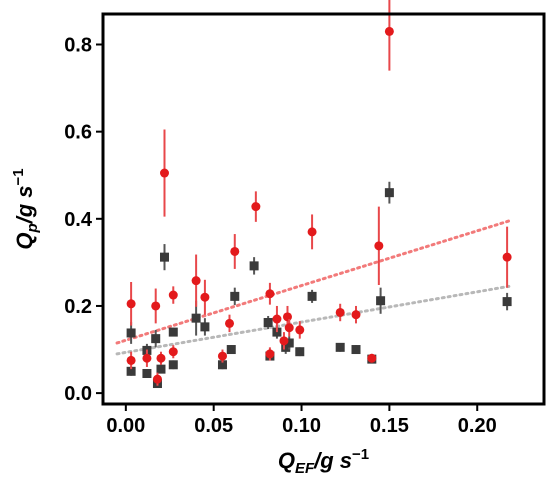  Describe the element at coordinates (332, 460) in the screenshot. I see `x-axis-label-unit: /g s` at that location.